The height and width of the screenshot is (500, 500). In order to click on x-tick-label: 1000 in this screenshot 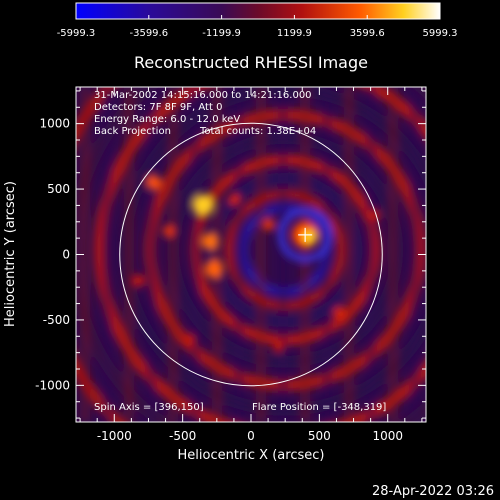, I will do `click(387, 436)`.